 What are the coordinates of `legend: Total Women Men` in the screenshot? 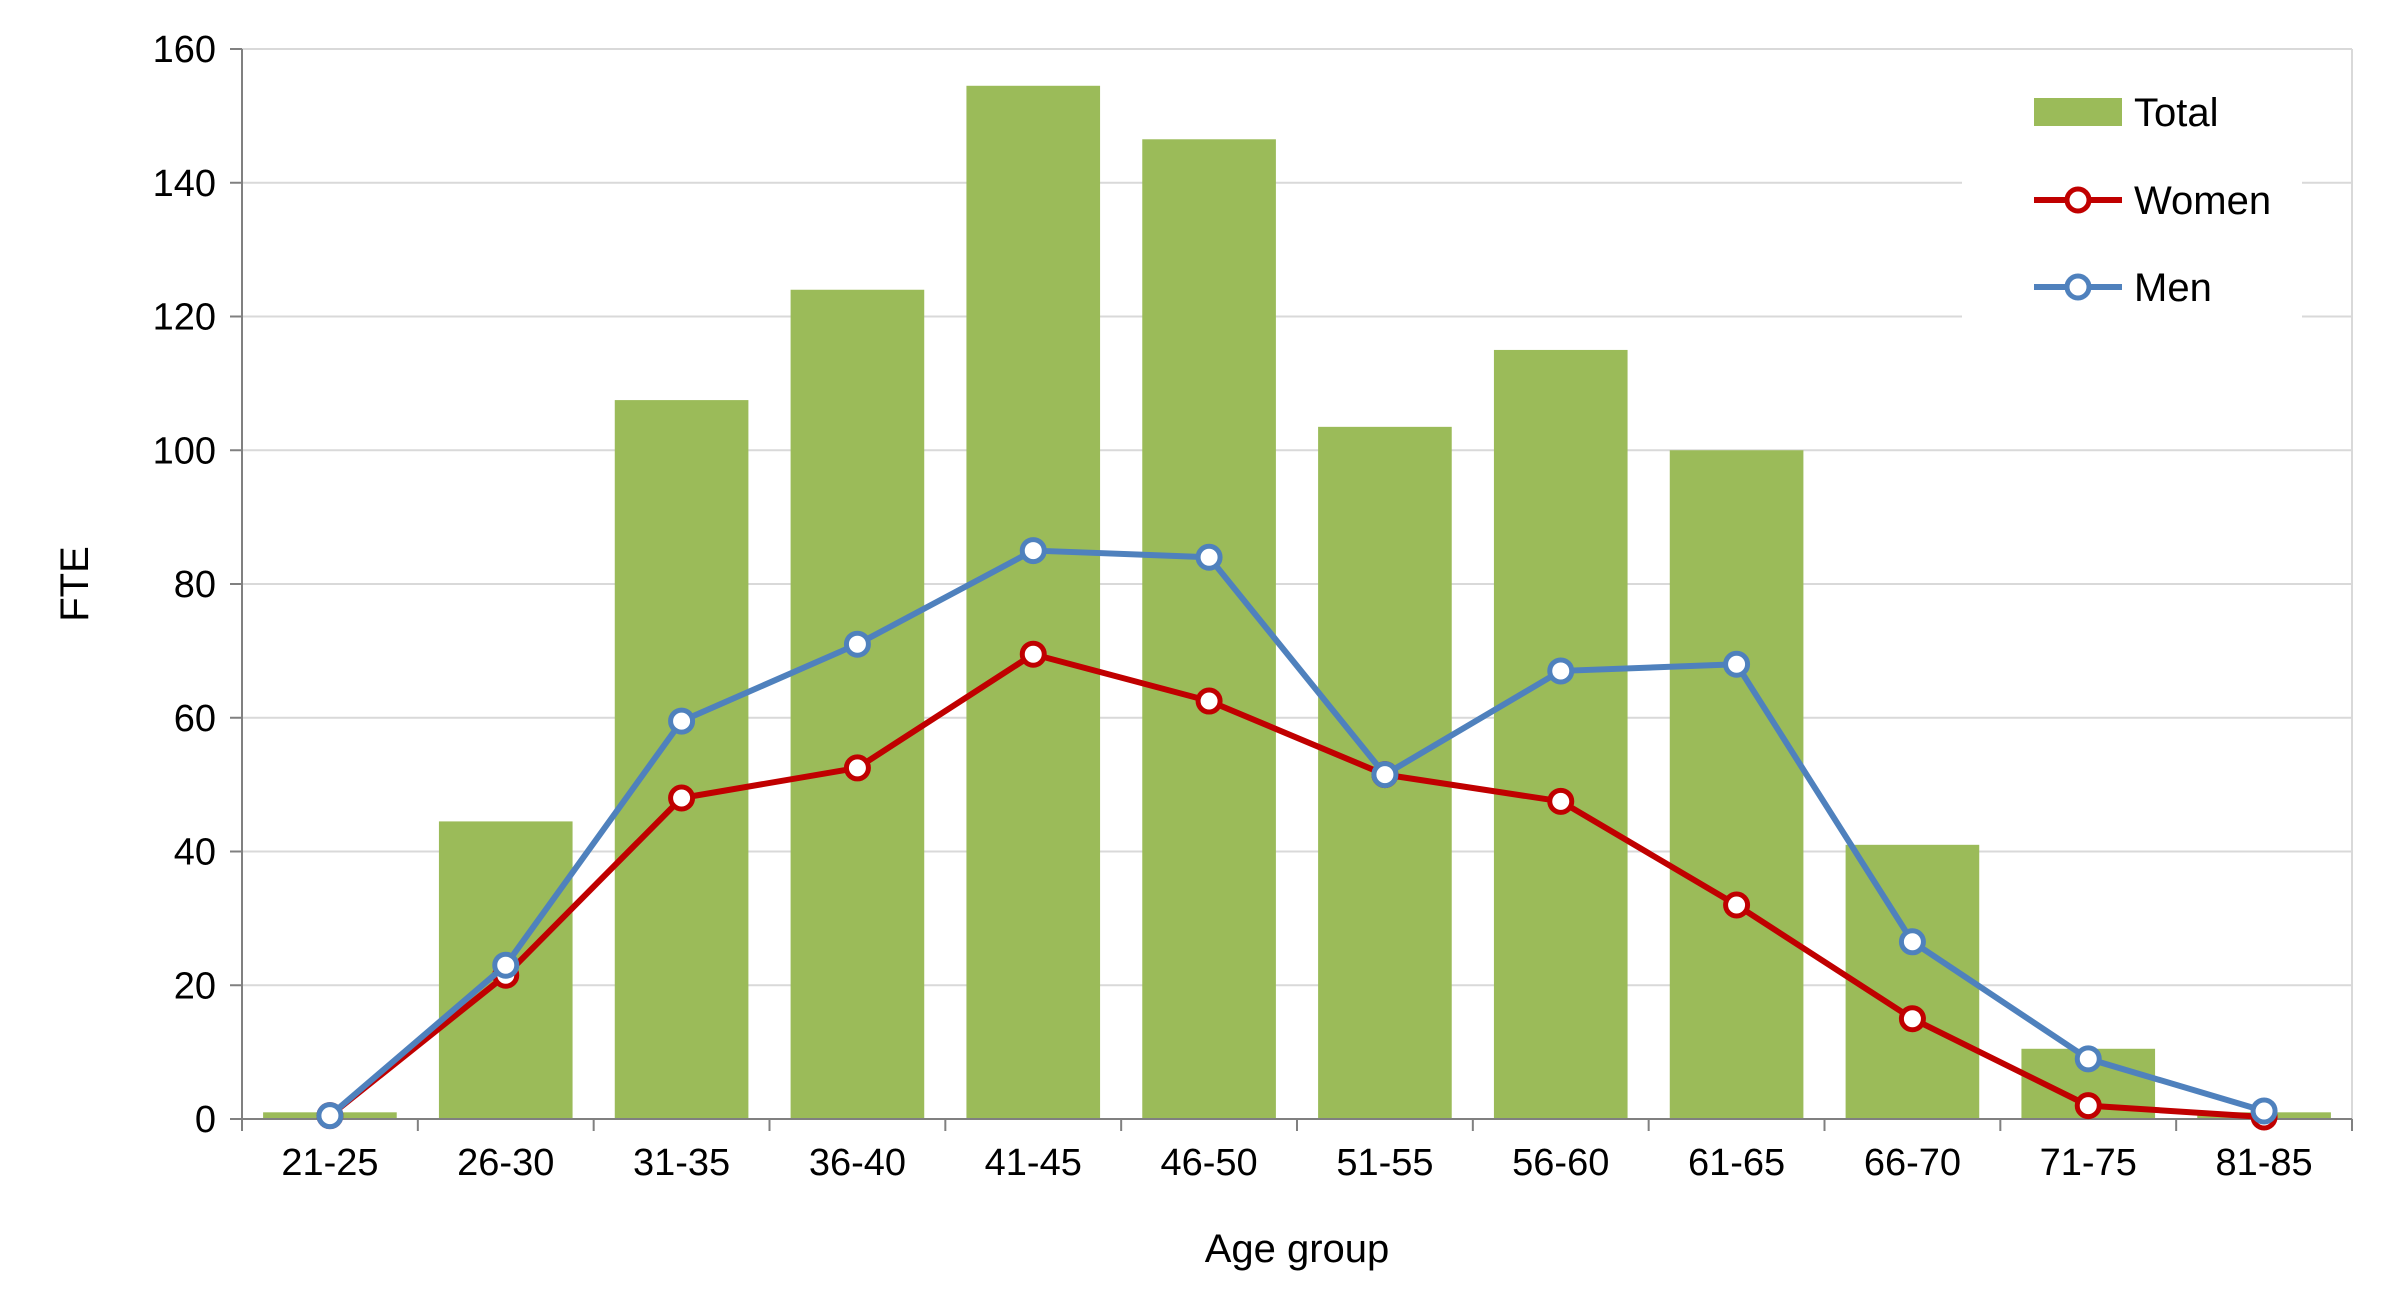 It's located at (2132, 193).